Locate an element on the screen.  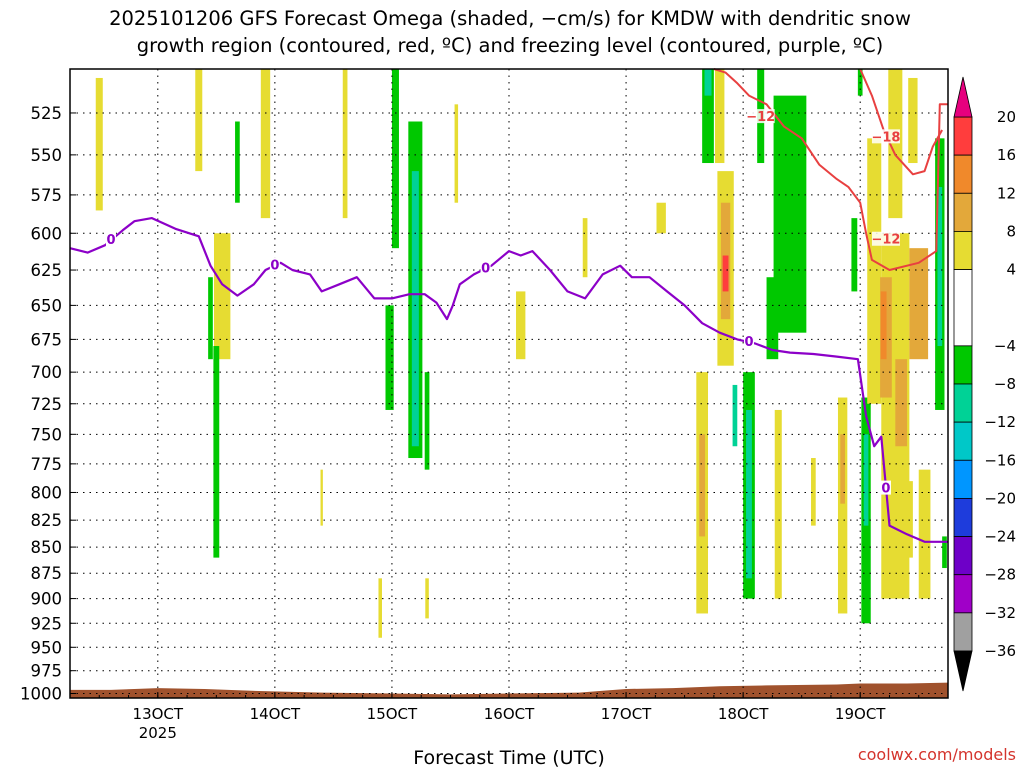
colorbar-tick-label: 20 is located at coordinates (1006, 117).